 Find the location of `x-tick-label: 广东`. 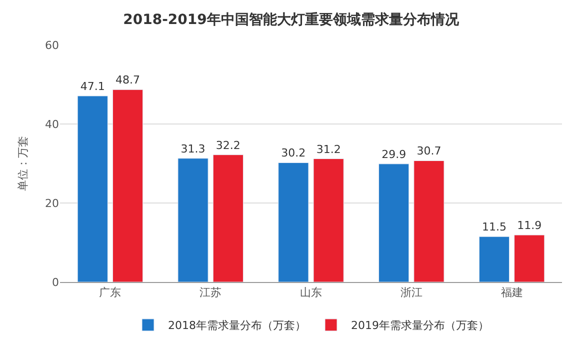

x-tick-label: 广东 is located at coordinates (110, 293).